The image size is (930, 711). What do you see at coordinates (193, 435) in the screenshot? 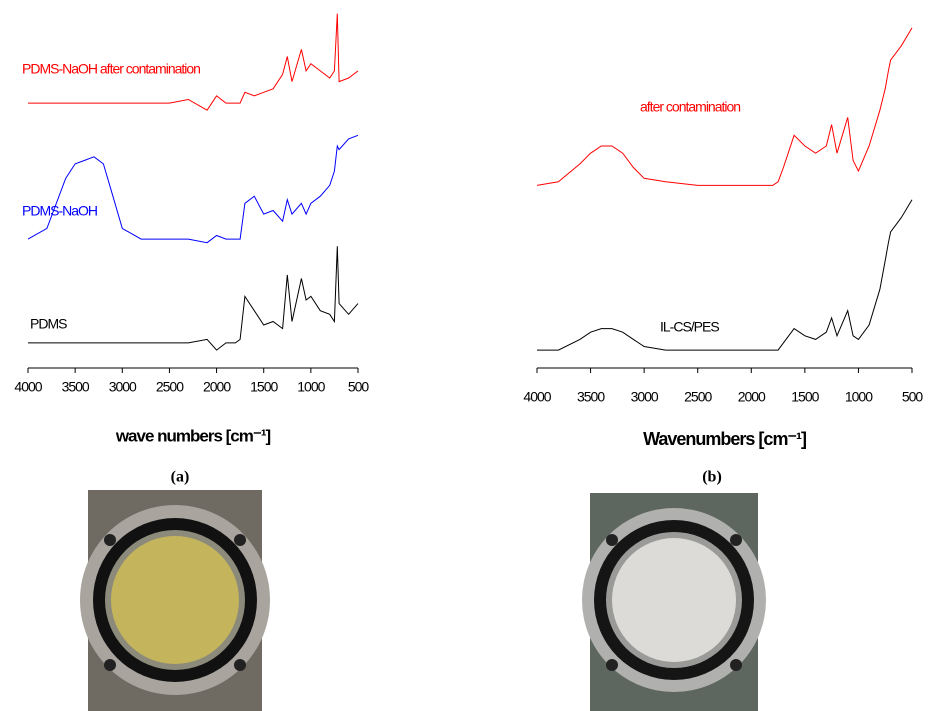
I see `x-axis-label: wave numbers [cm⁻¹]` at bounding box center [193, 435].